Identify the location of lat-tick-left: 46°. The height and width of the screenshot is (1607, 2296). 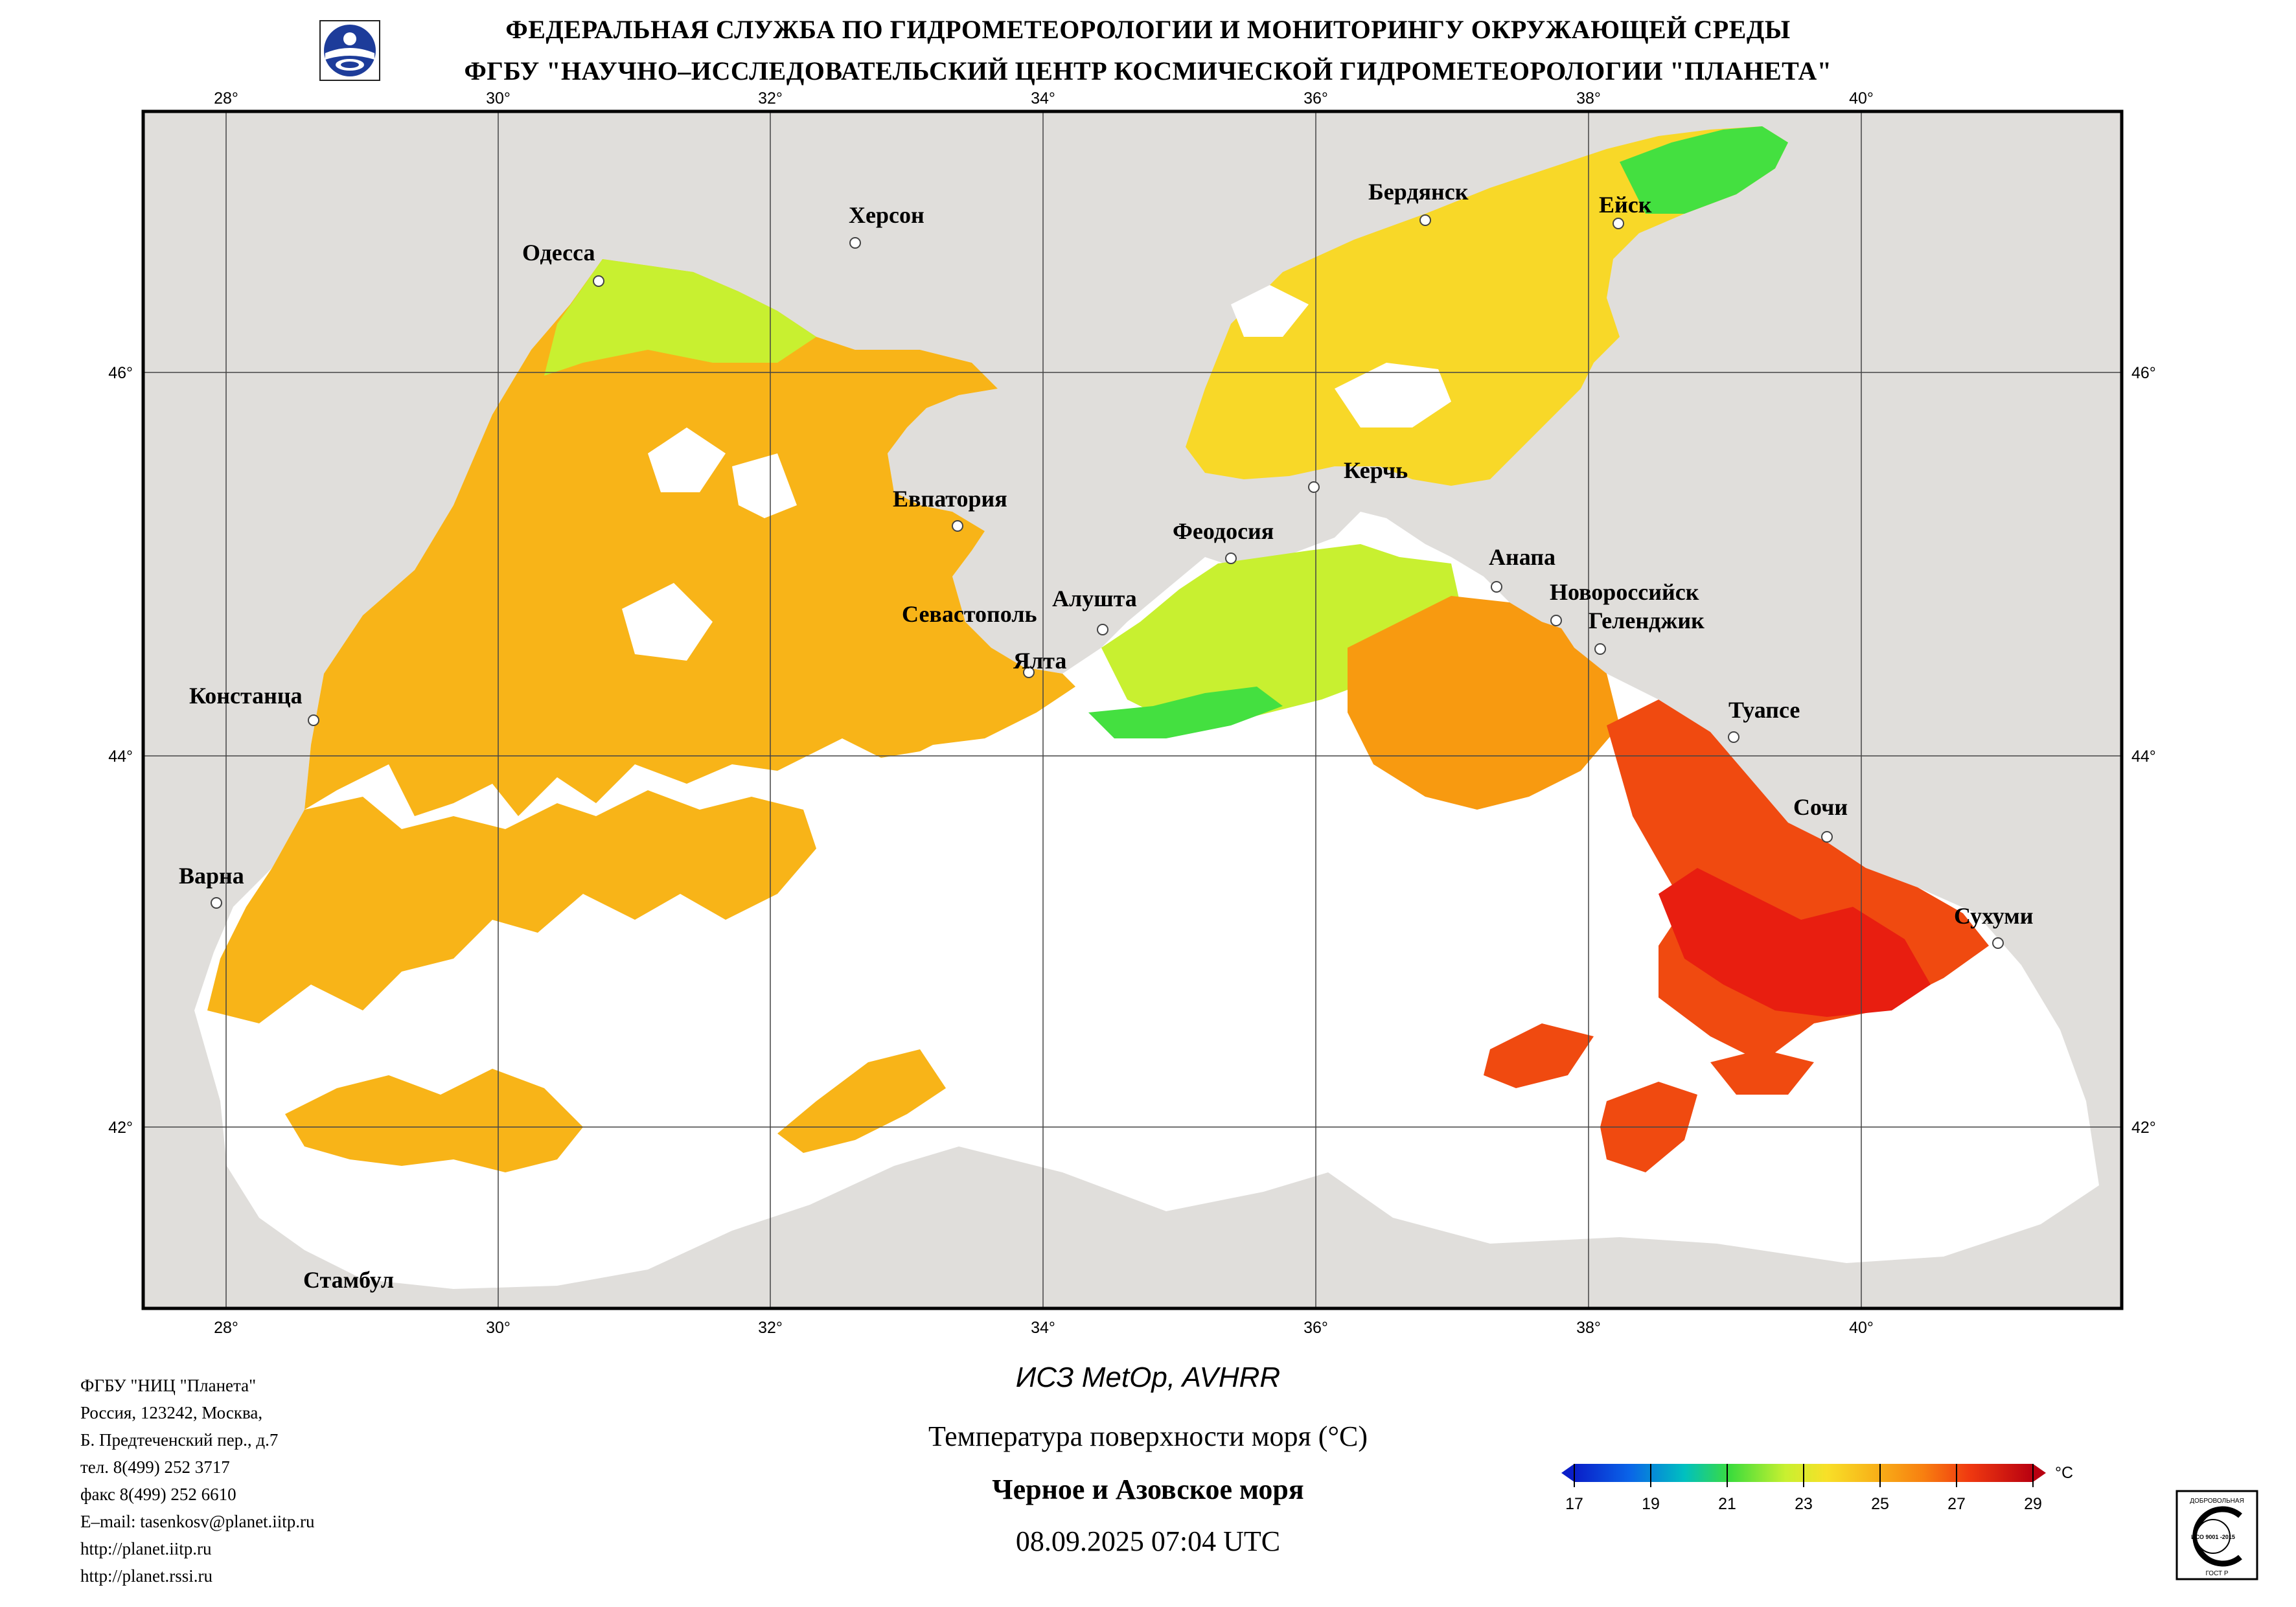
(120, 373).